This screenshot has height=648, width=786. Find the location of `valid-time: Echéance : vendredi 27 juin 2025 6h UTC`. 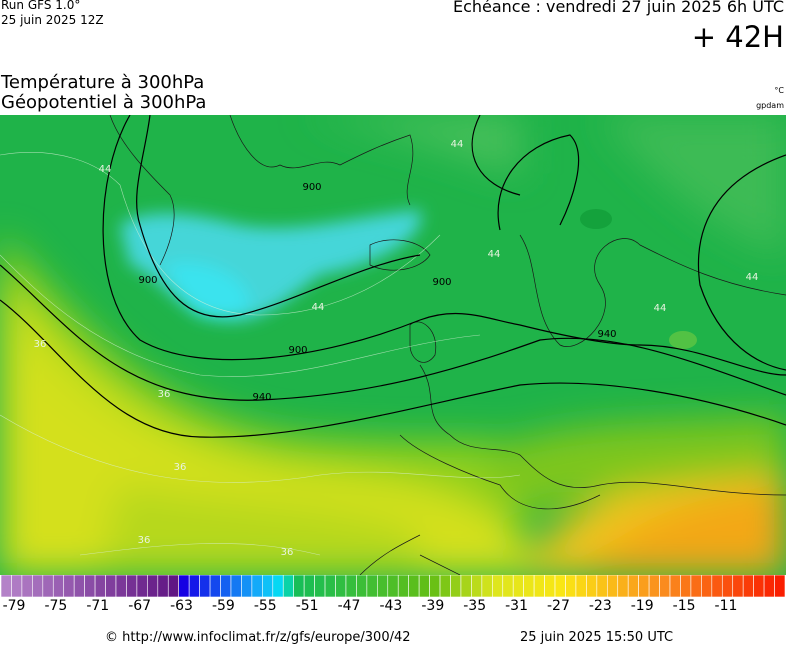

valid-time: Echéance : vendredi 27 juin 2025 6h UTC is located at coordinates (618, 8).